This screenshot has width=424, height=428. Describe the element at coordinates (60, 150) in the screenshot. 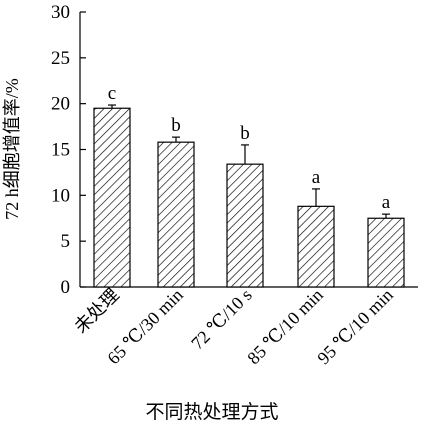

I see `y-tick-label: 15` at that location.